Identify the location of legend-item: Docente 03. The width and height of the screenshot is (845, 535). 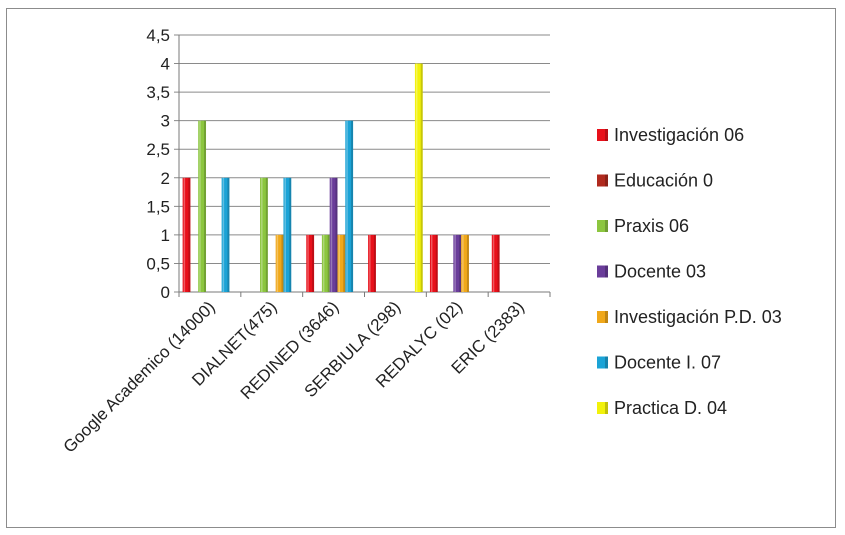
(651, 272).